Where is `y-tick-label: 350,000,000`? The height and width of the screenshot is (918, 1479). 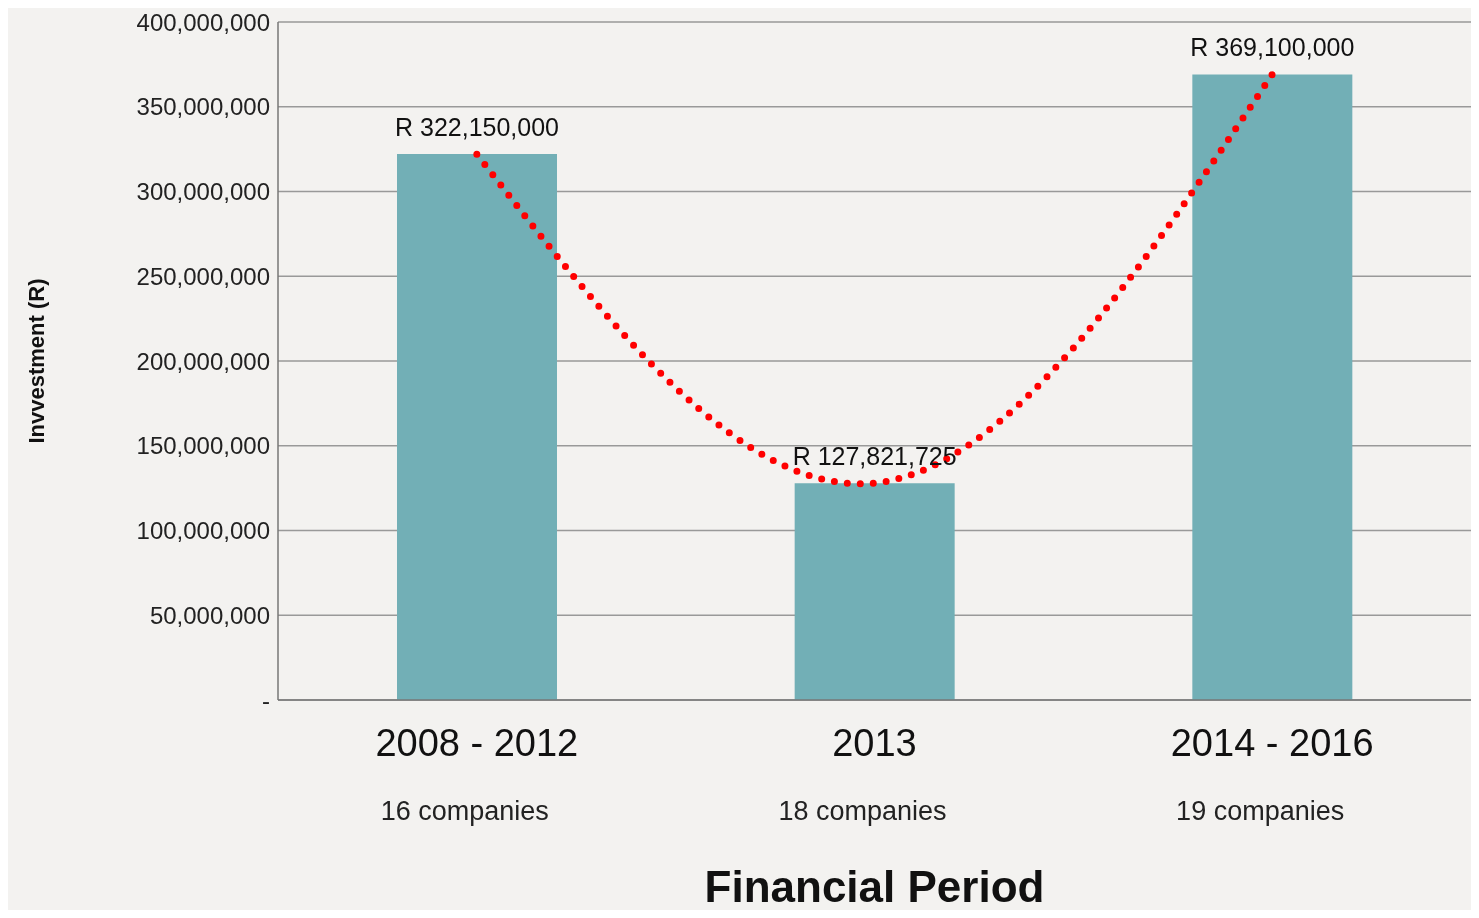 y-tick-label: 350,000,000 is located at coordinates (203, 107).